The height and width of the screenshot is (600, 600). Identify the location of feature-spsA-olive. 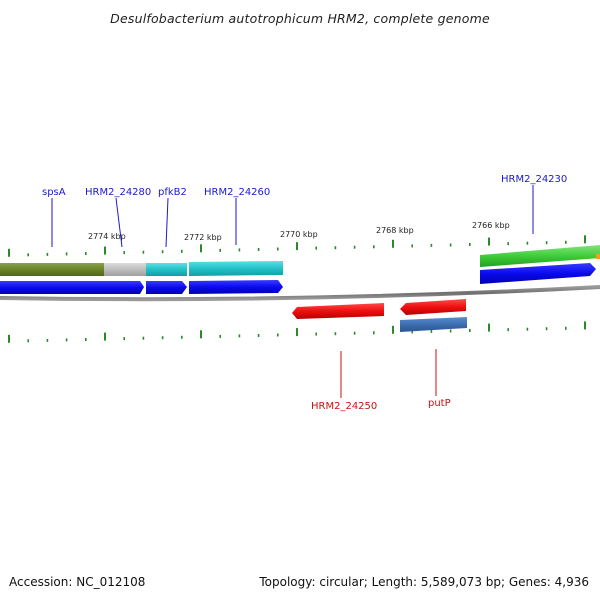
(52, 269).